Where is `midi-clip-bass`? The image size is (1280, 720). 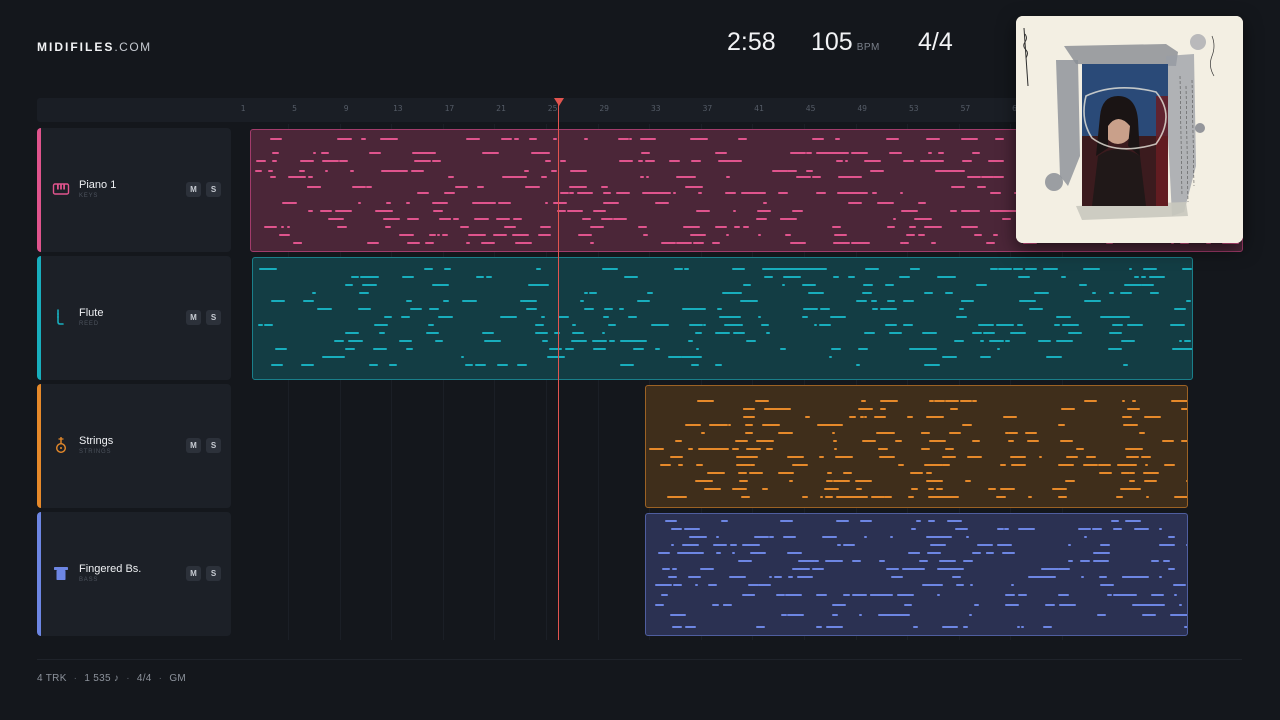 midi-clip-bass is located at coordinates (916, 574).